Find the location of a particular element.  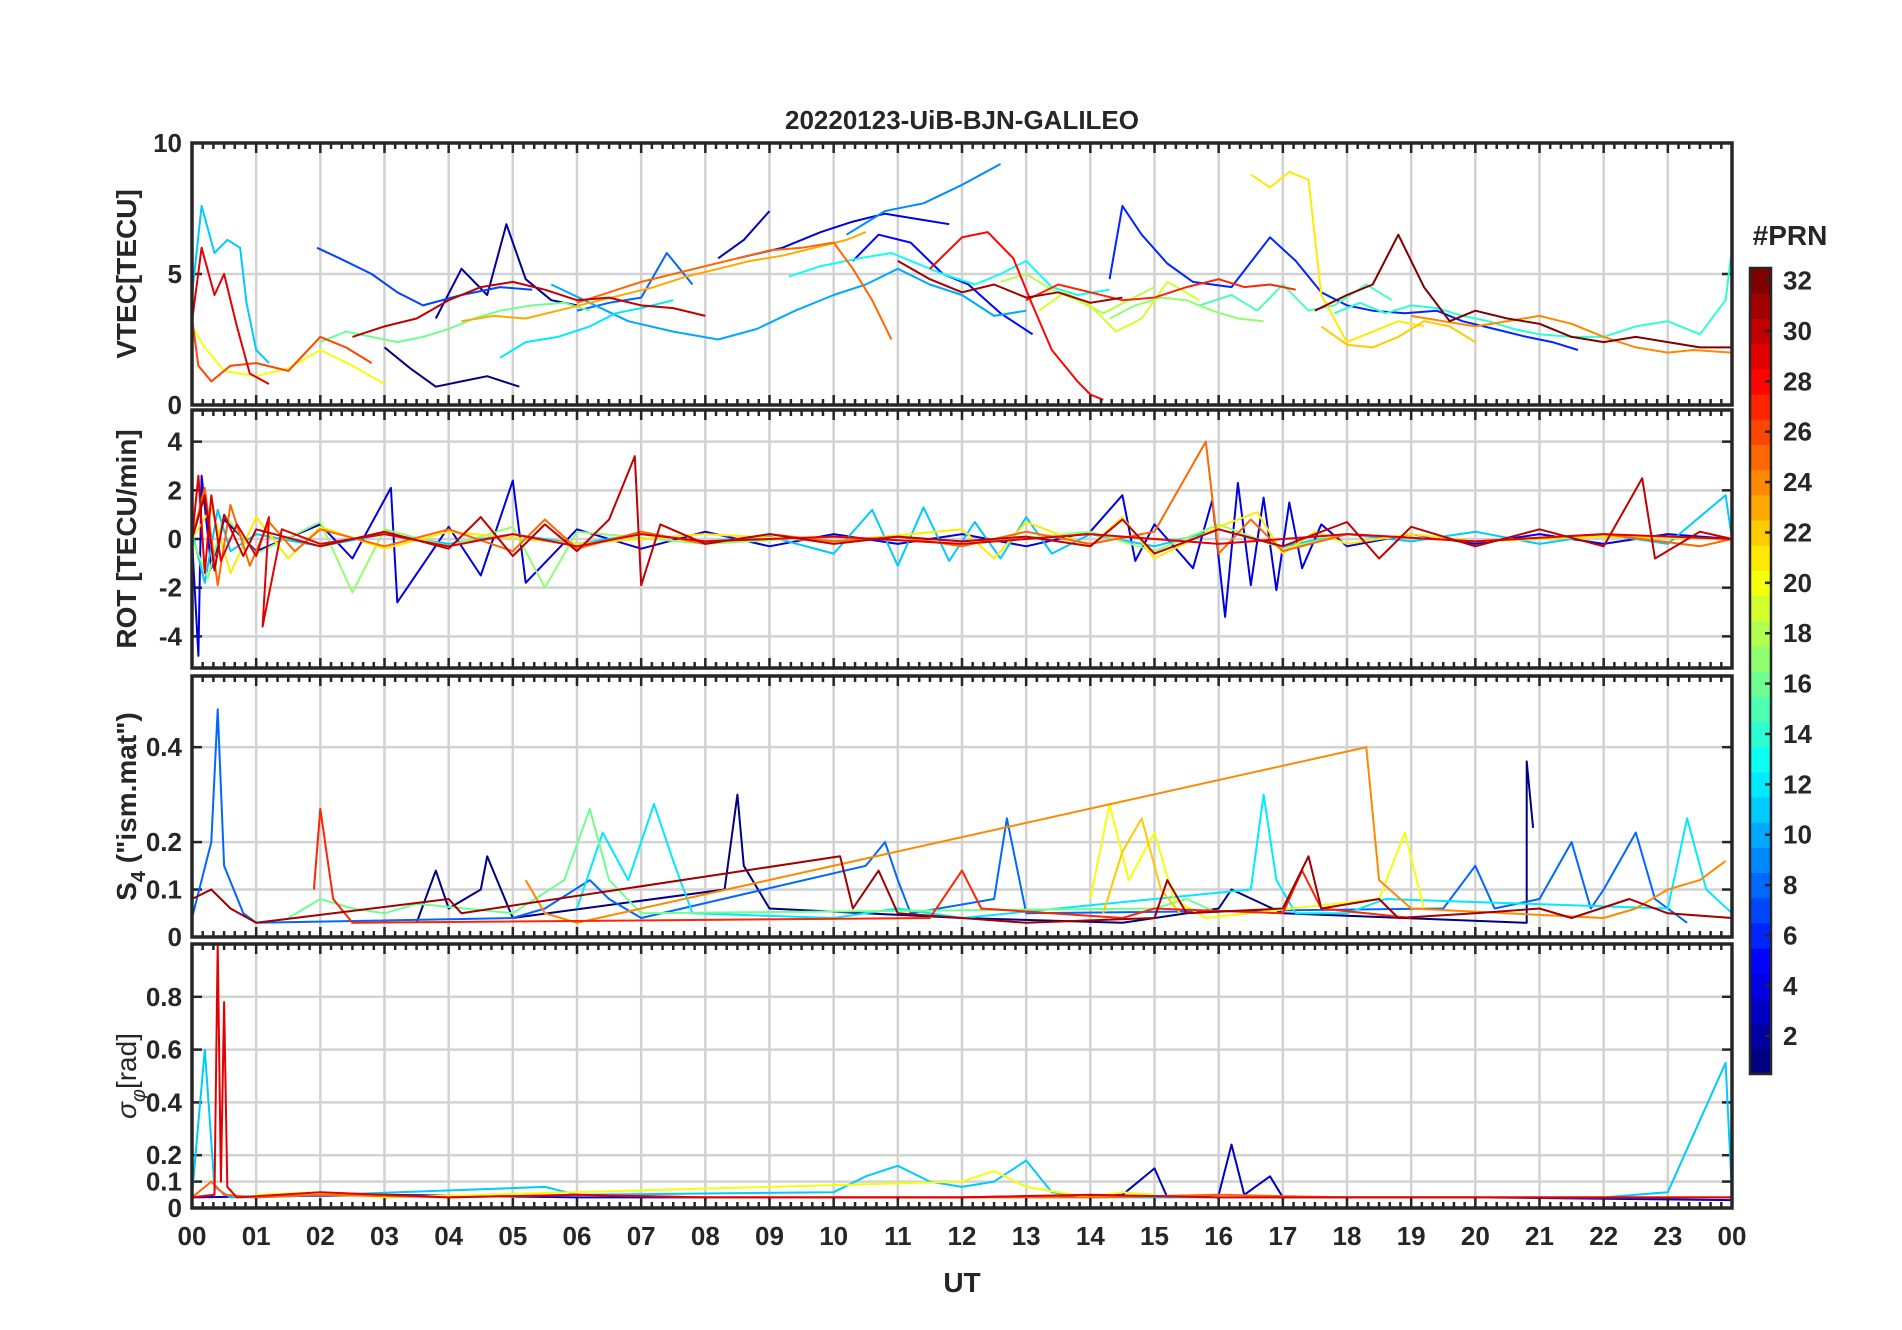

x-tick-label: 09 is located at coordinates (769, 1236).